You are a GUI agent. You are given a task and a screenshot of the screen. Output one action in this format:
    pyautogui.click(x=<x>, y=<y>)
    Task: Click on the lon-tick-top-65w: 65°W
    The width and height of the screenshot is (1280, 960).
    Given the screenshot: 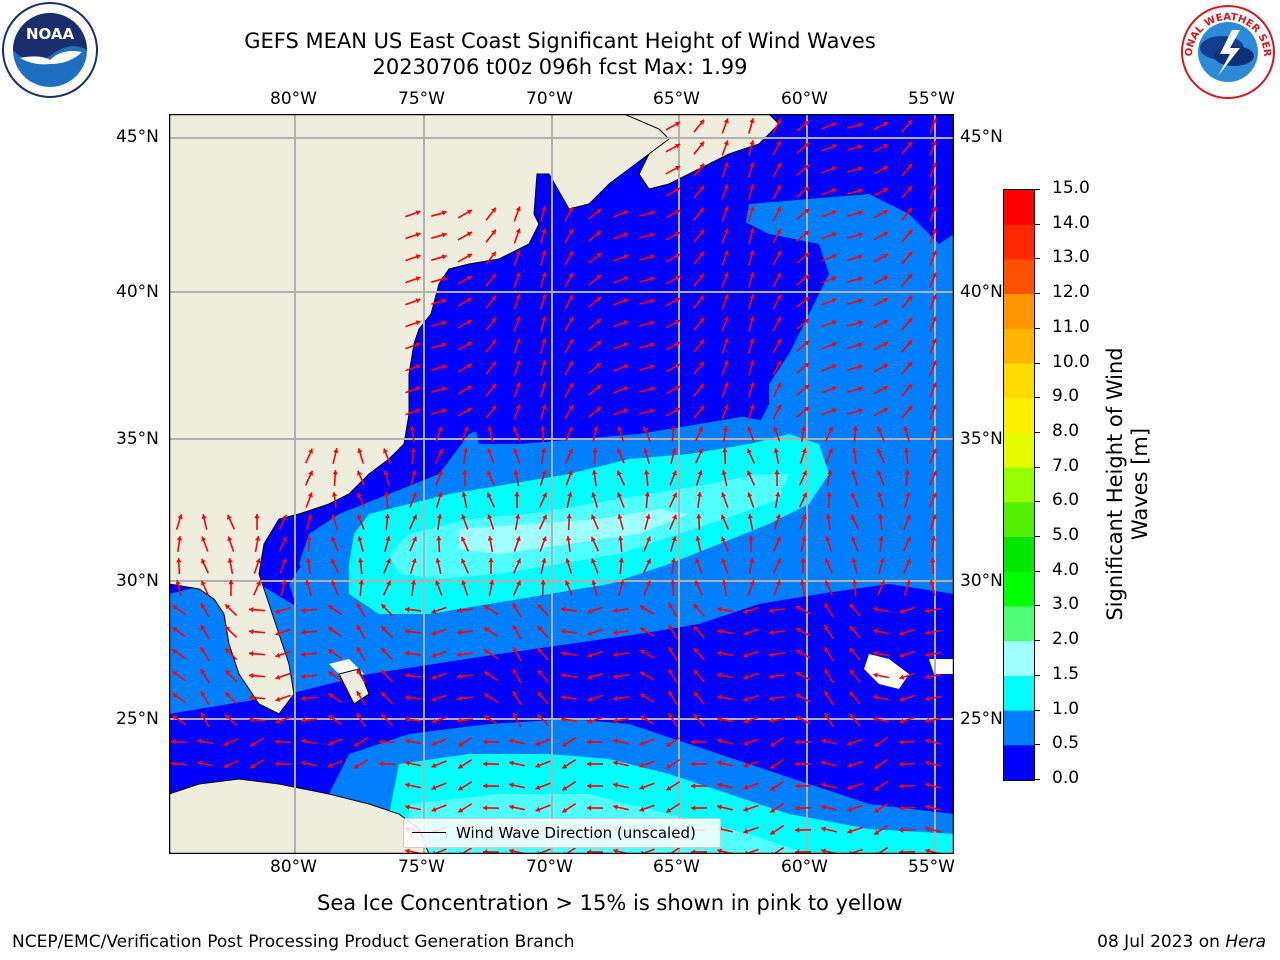 What is the action you would take?
    pyautogui.click(x=676, y=99)
    